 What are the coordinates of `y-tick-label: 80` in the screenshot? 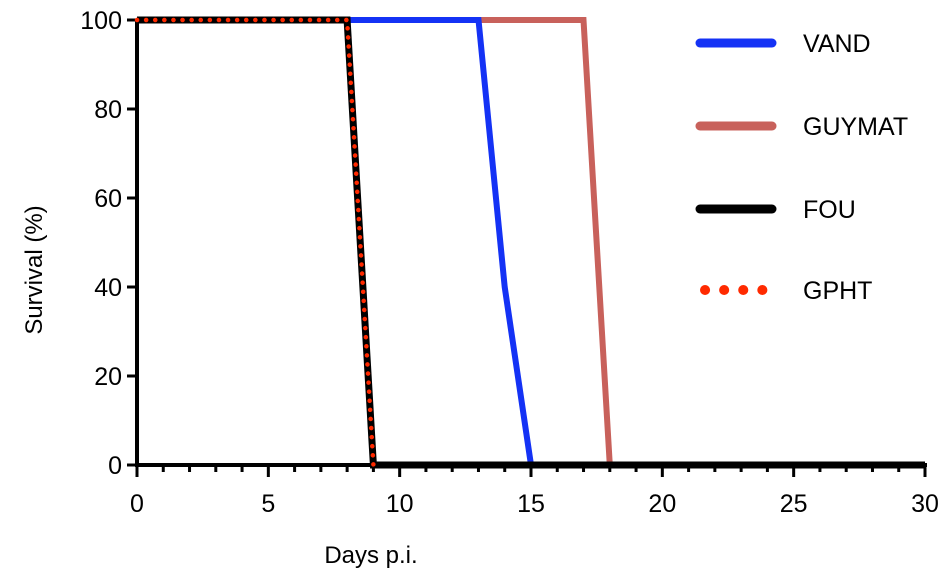 It's located at (108, 110).